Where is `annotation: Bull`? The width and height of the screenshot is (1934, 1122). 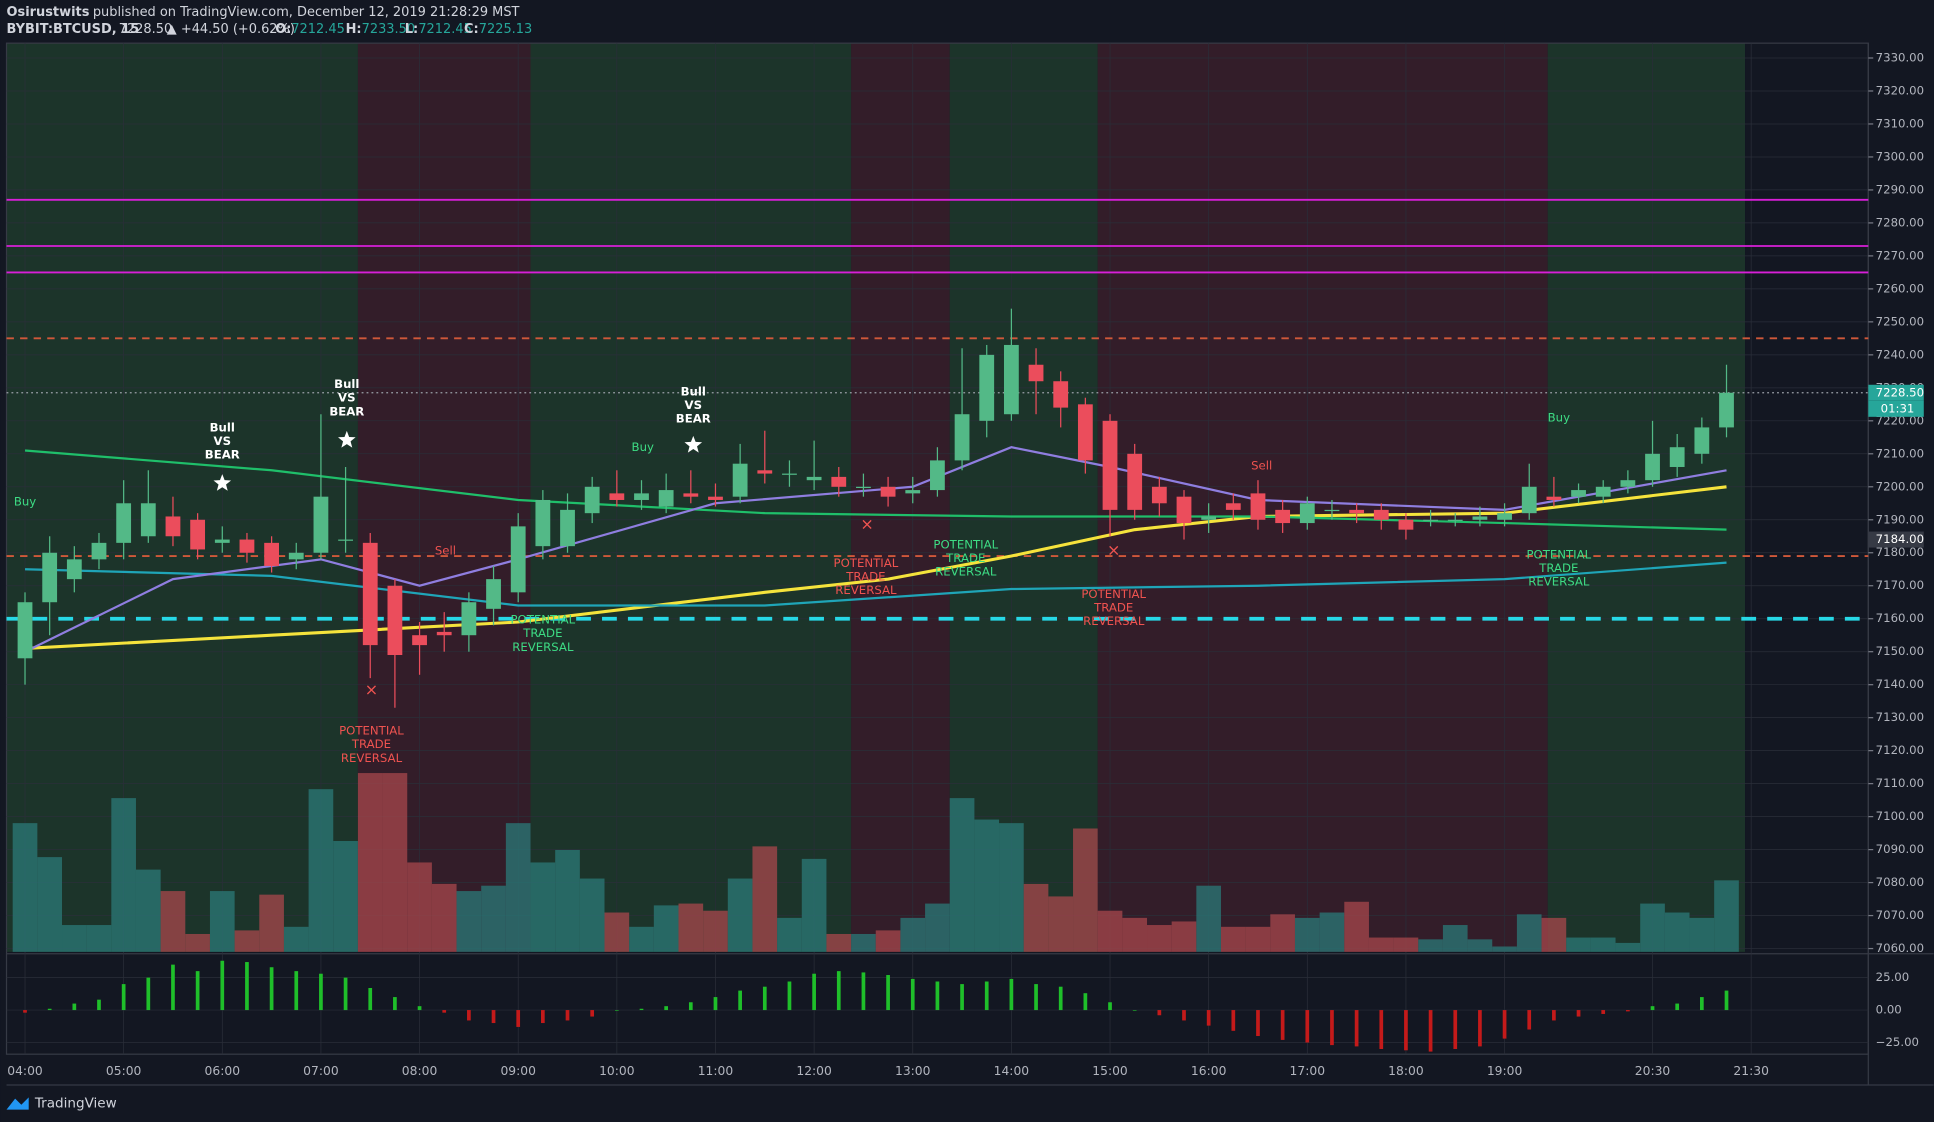
annotation: Bull is located at coordinates (693, 392).